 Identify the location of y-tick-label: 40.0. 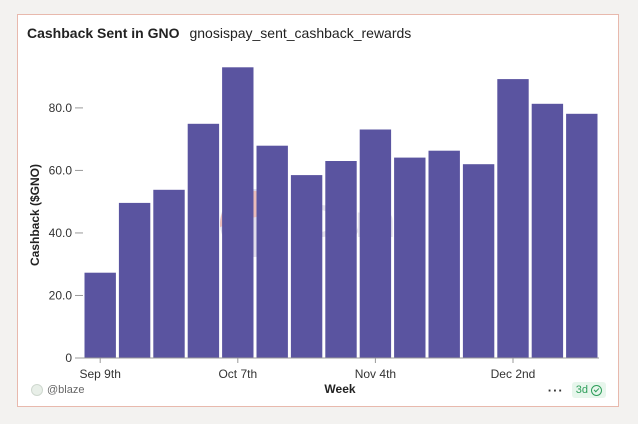
(61, 233).